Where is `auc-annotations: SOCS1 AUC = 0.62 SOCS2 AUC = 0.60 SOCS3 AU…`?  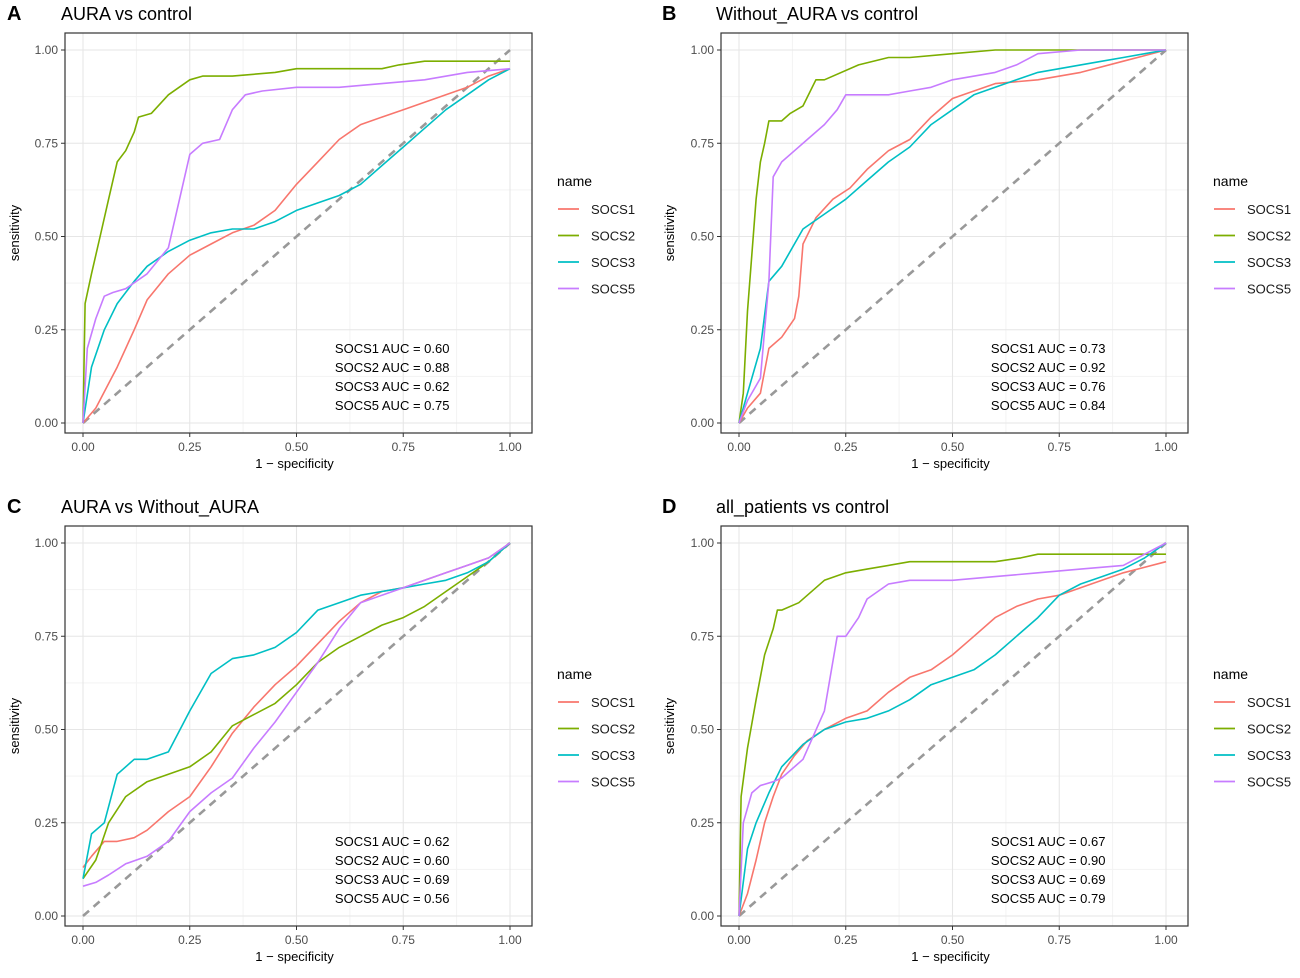
auc-annotations: SOCS1 AUC = 0.62 SOCS2 AUC = 0.60 SOCS3 AU… is located at coordinates (392, 870).